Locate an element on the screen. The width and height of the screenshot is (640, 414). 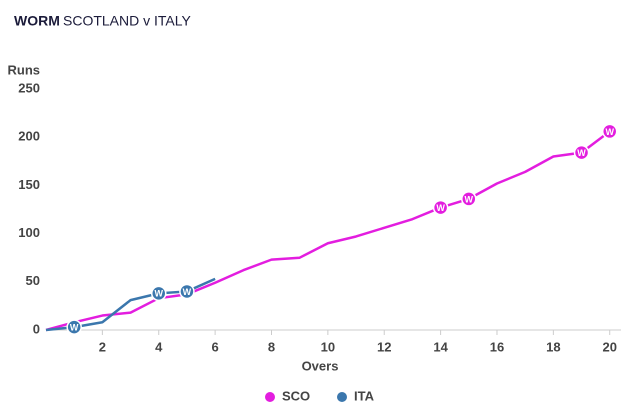
chart-title: WORM is located at coordinates (37, 21).